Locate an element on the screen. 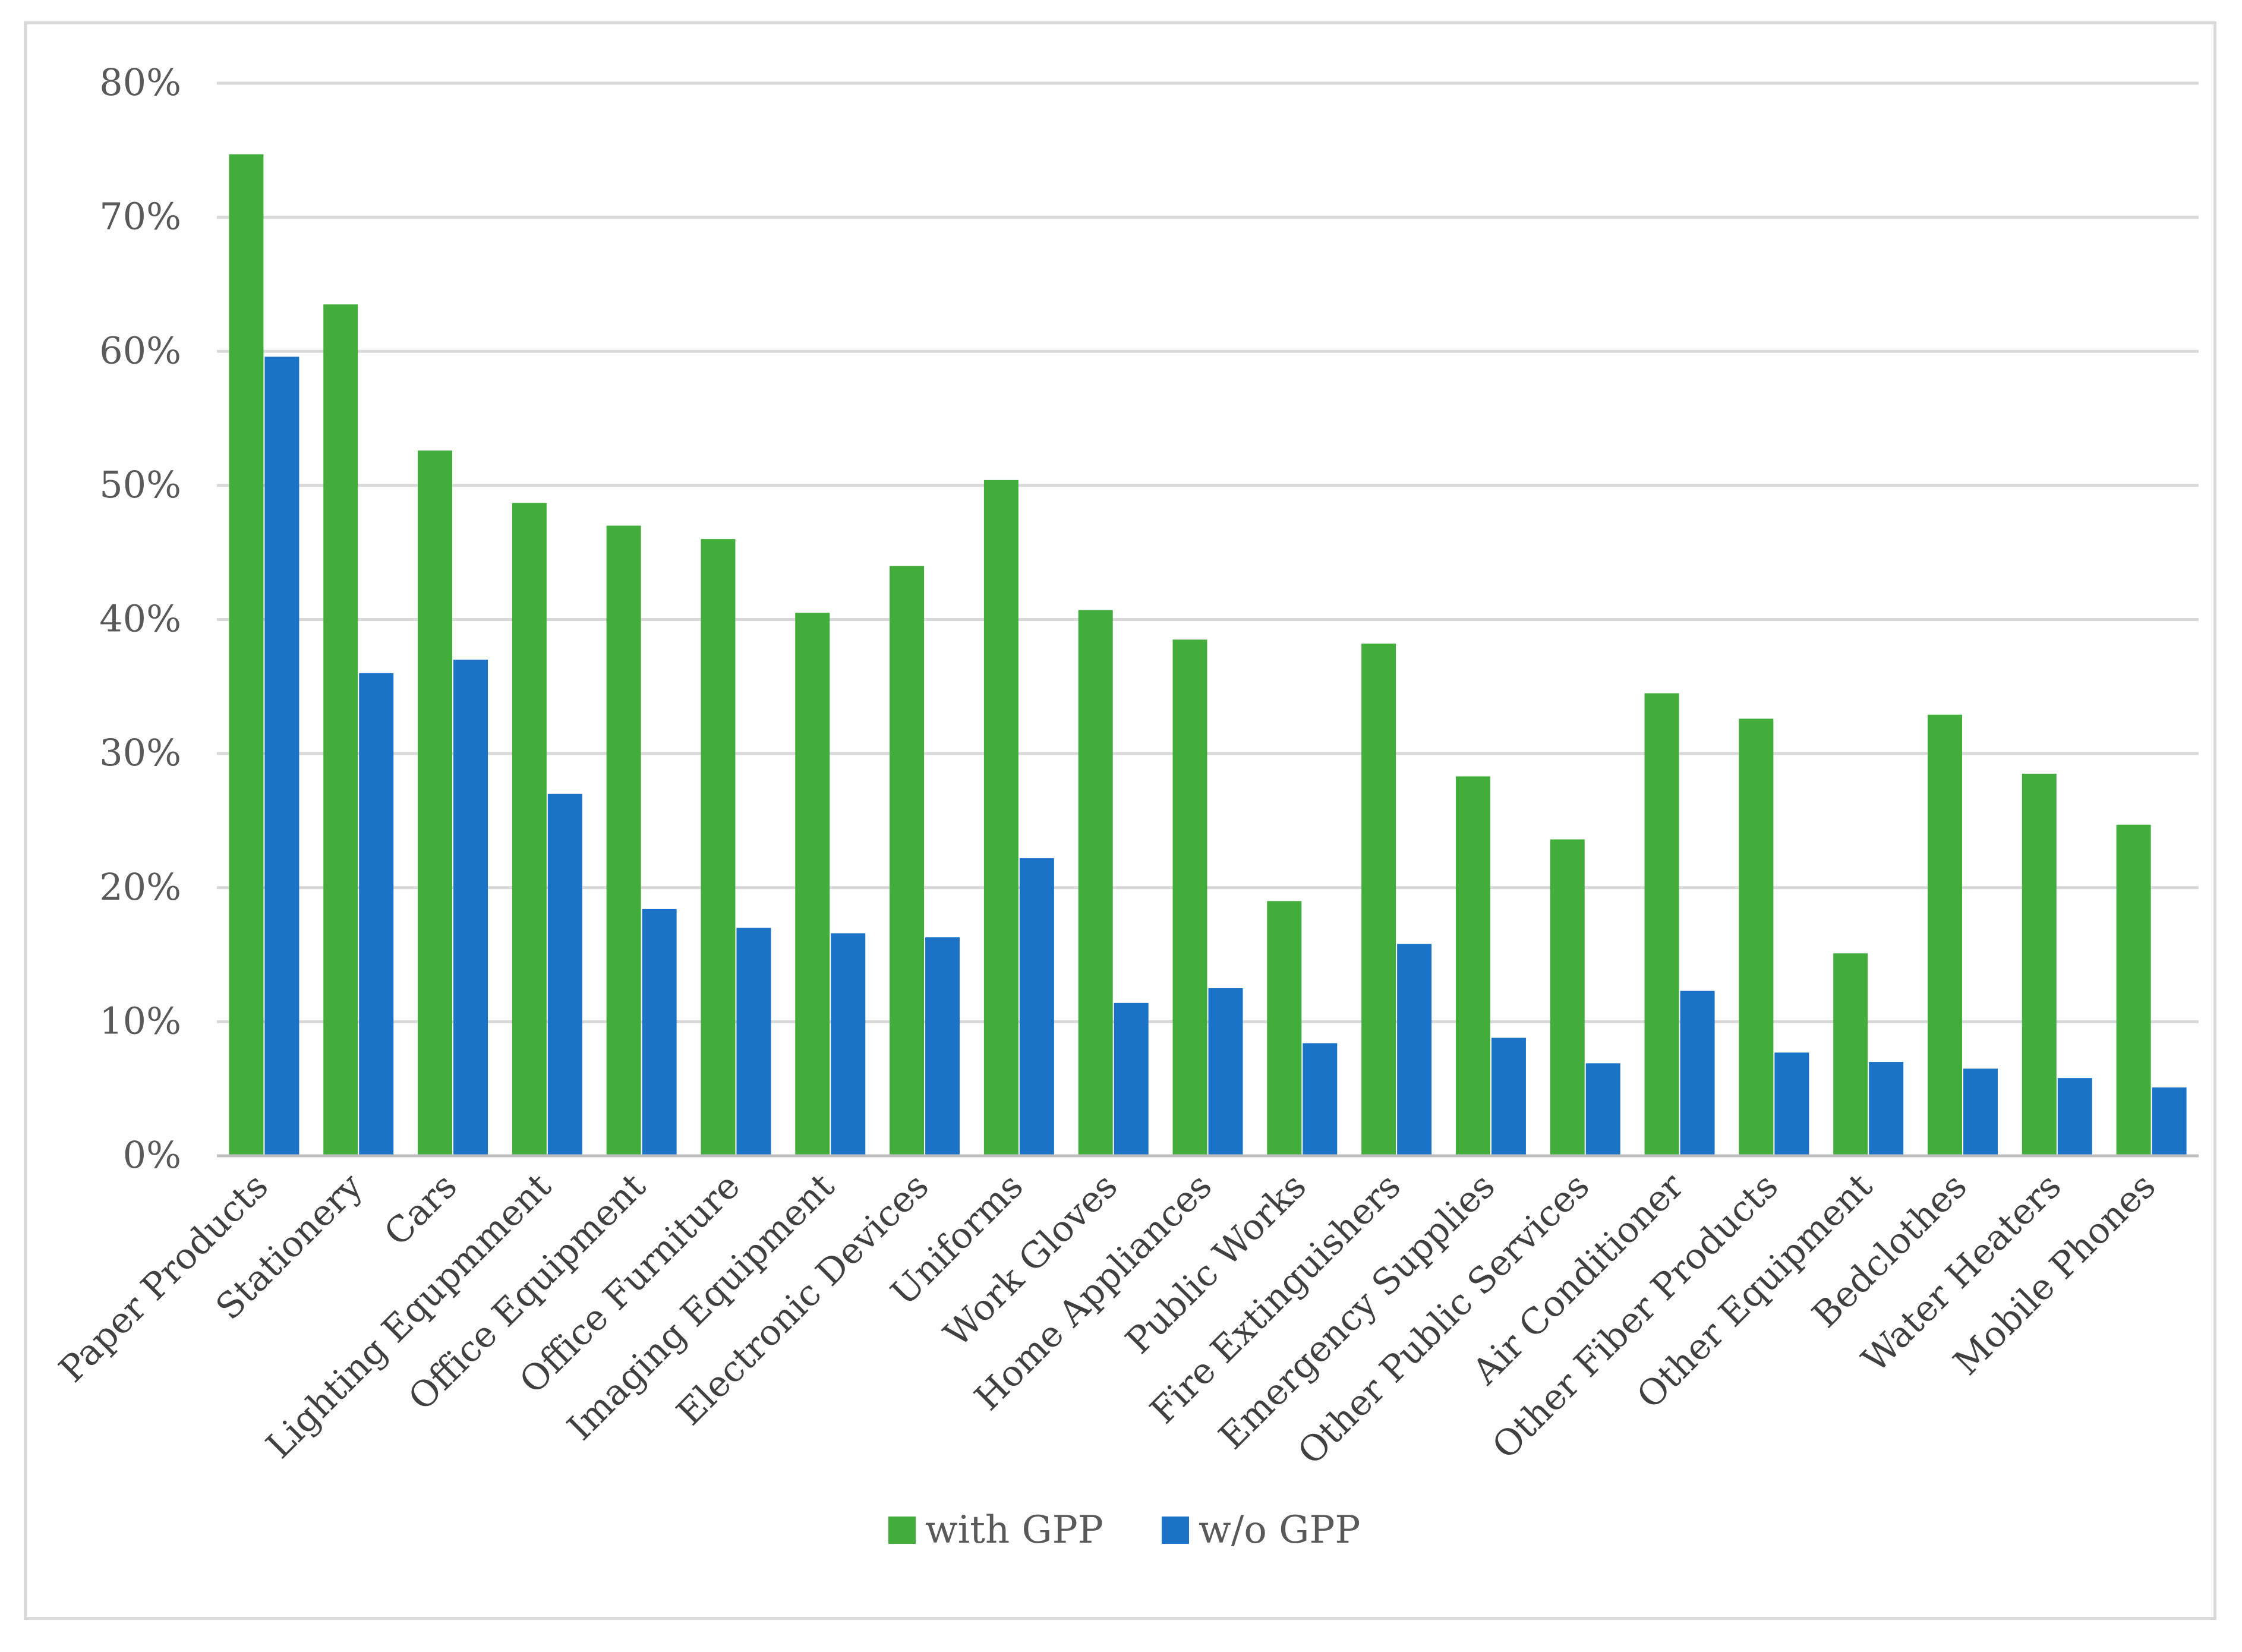 This screenshot has height=1652, width=2242. legend: with GPP w/o GPP is located at coordinates (1124, 1530).